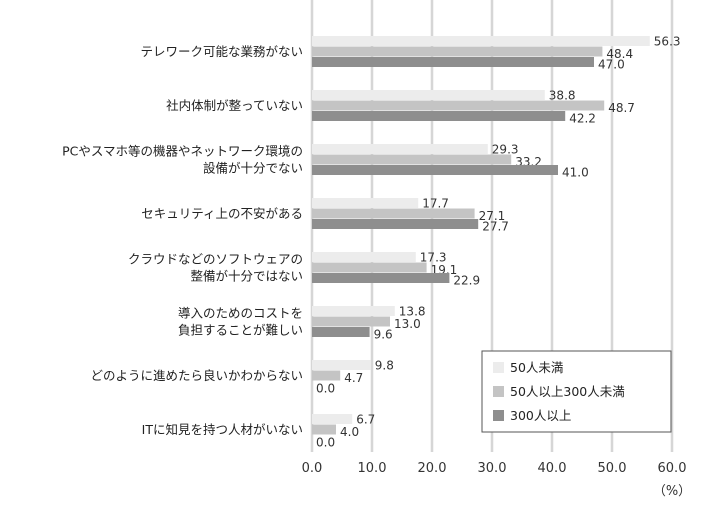 The image size is (726, 514). Describe the element at coordinates (540, 415) in the screenshot. I see `legend-label: 300人以上` at that location.